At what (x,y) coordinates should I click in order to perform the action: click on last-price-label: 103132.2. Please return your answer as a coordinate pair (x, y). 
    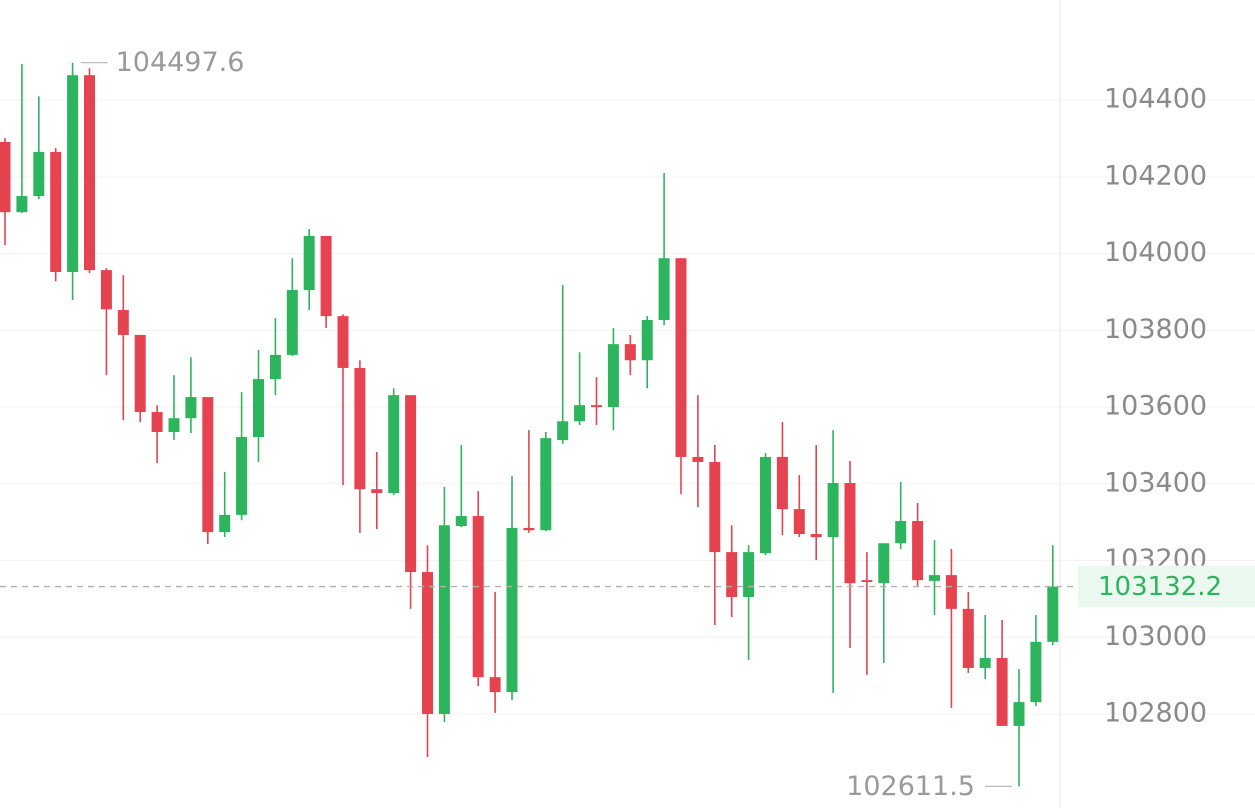
    Looking at the image, I should click on (1160, 587).